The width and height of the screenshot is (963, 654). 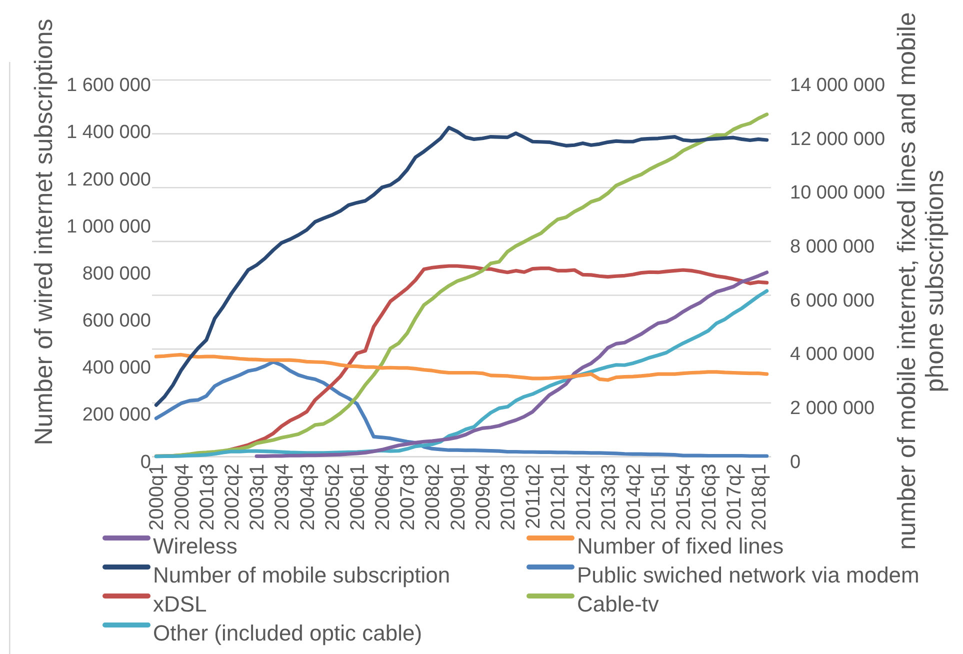 I want to click on x-tick-label: 2016q3, so click(x=709, y=497).